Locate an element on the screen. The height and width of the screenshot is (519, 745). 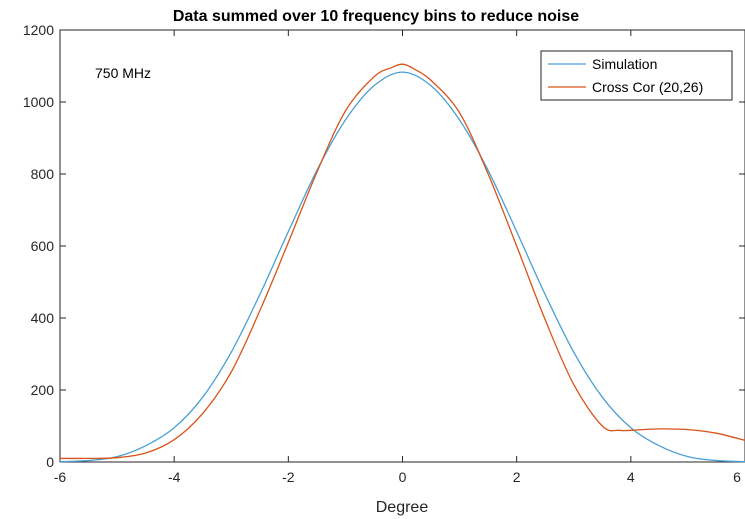
y-tick-label: 200 is located at coordinates (43, 390).